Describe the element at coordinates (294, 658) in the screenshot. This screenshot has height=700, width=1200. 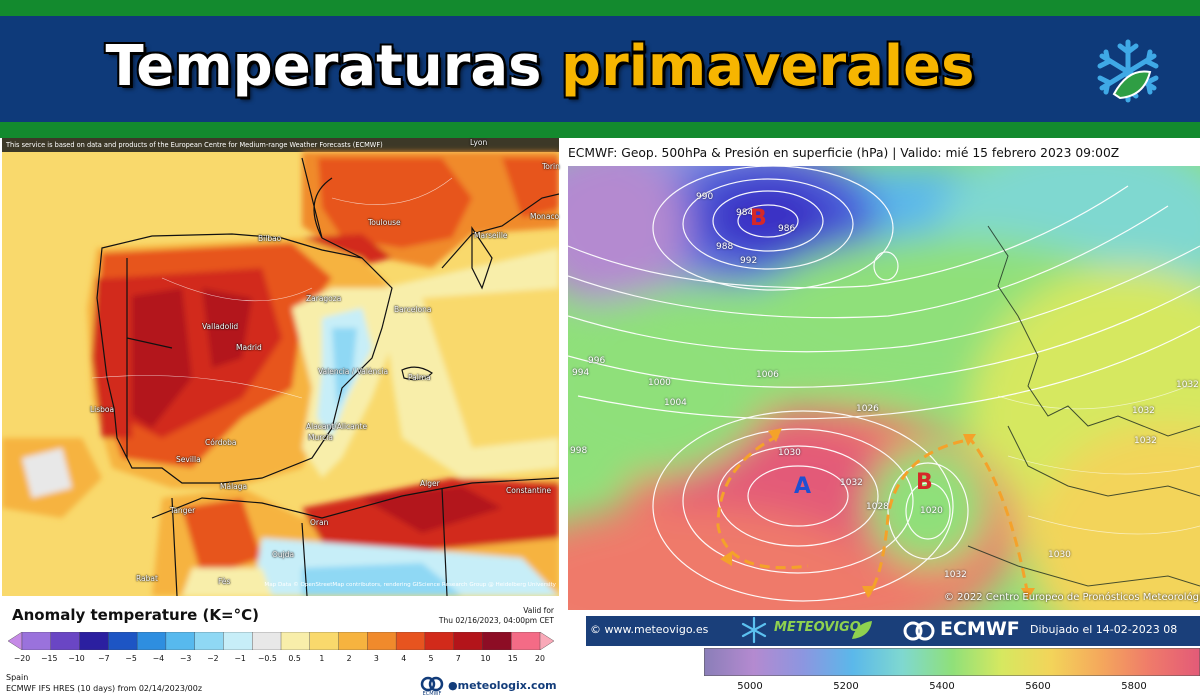
I see `scale-tick-label: 0.5` at that location.